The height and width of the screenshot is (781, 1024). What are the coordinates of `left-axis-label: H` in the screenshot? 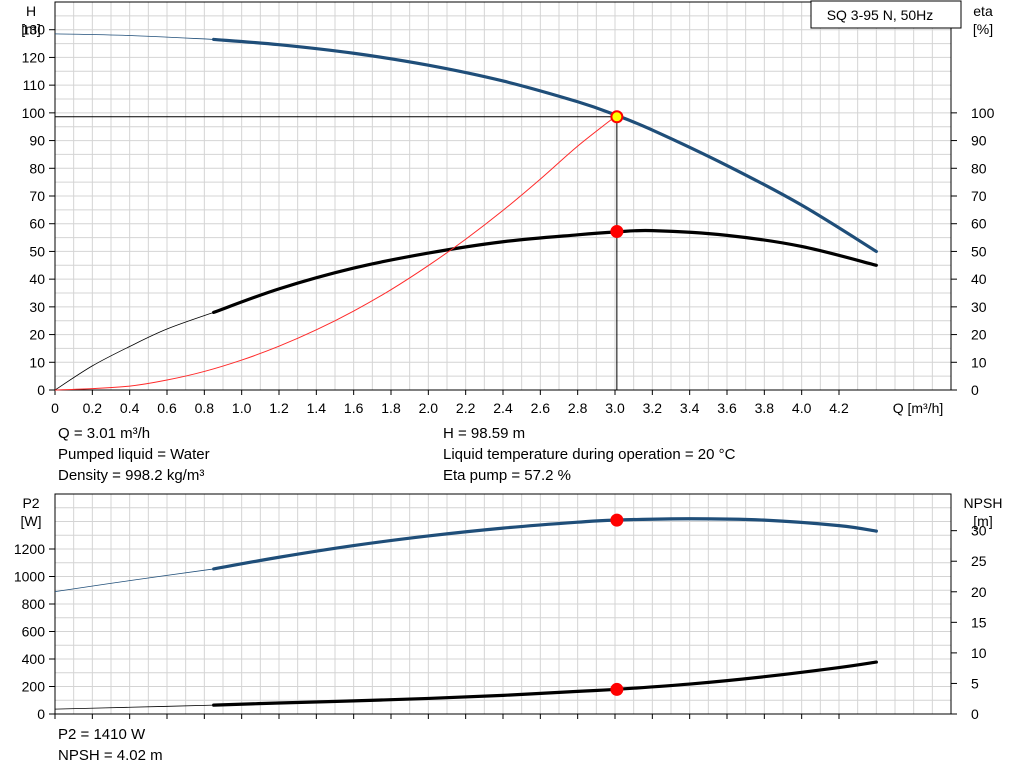 It's located at (31, 11).